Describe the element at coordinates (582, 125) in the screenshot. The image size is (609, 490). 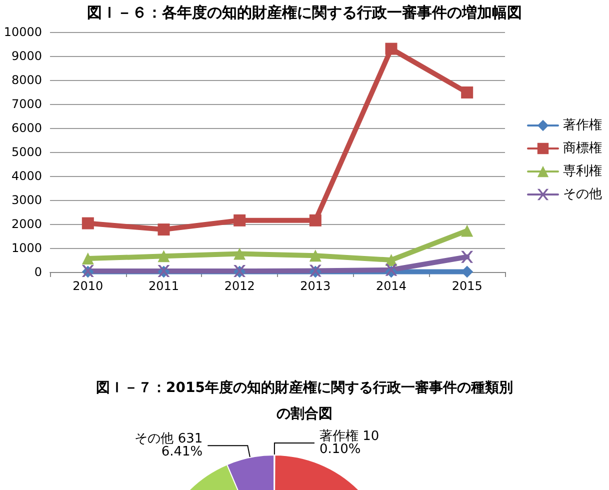
I see `legend-label: 著作権` at that location.